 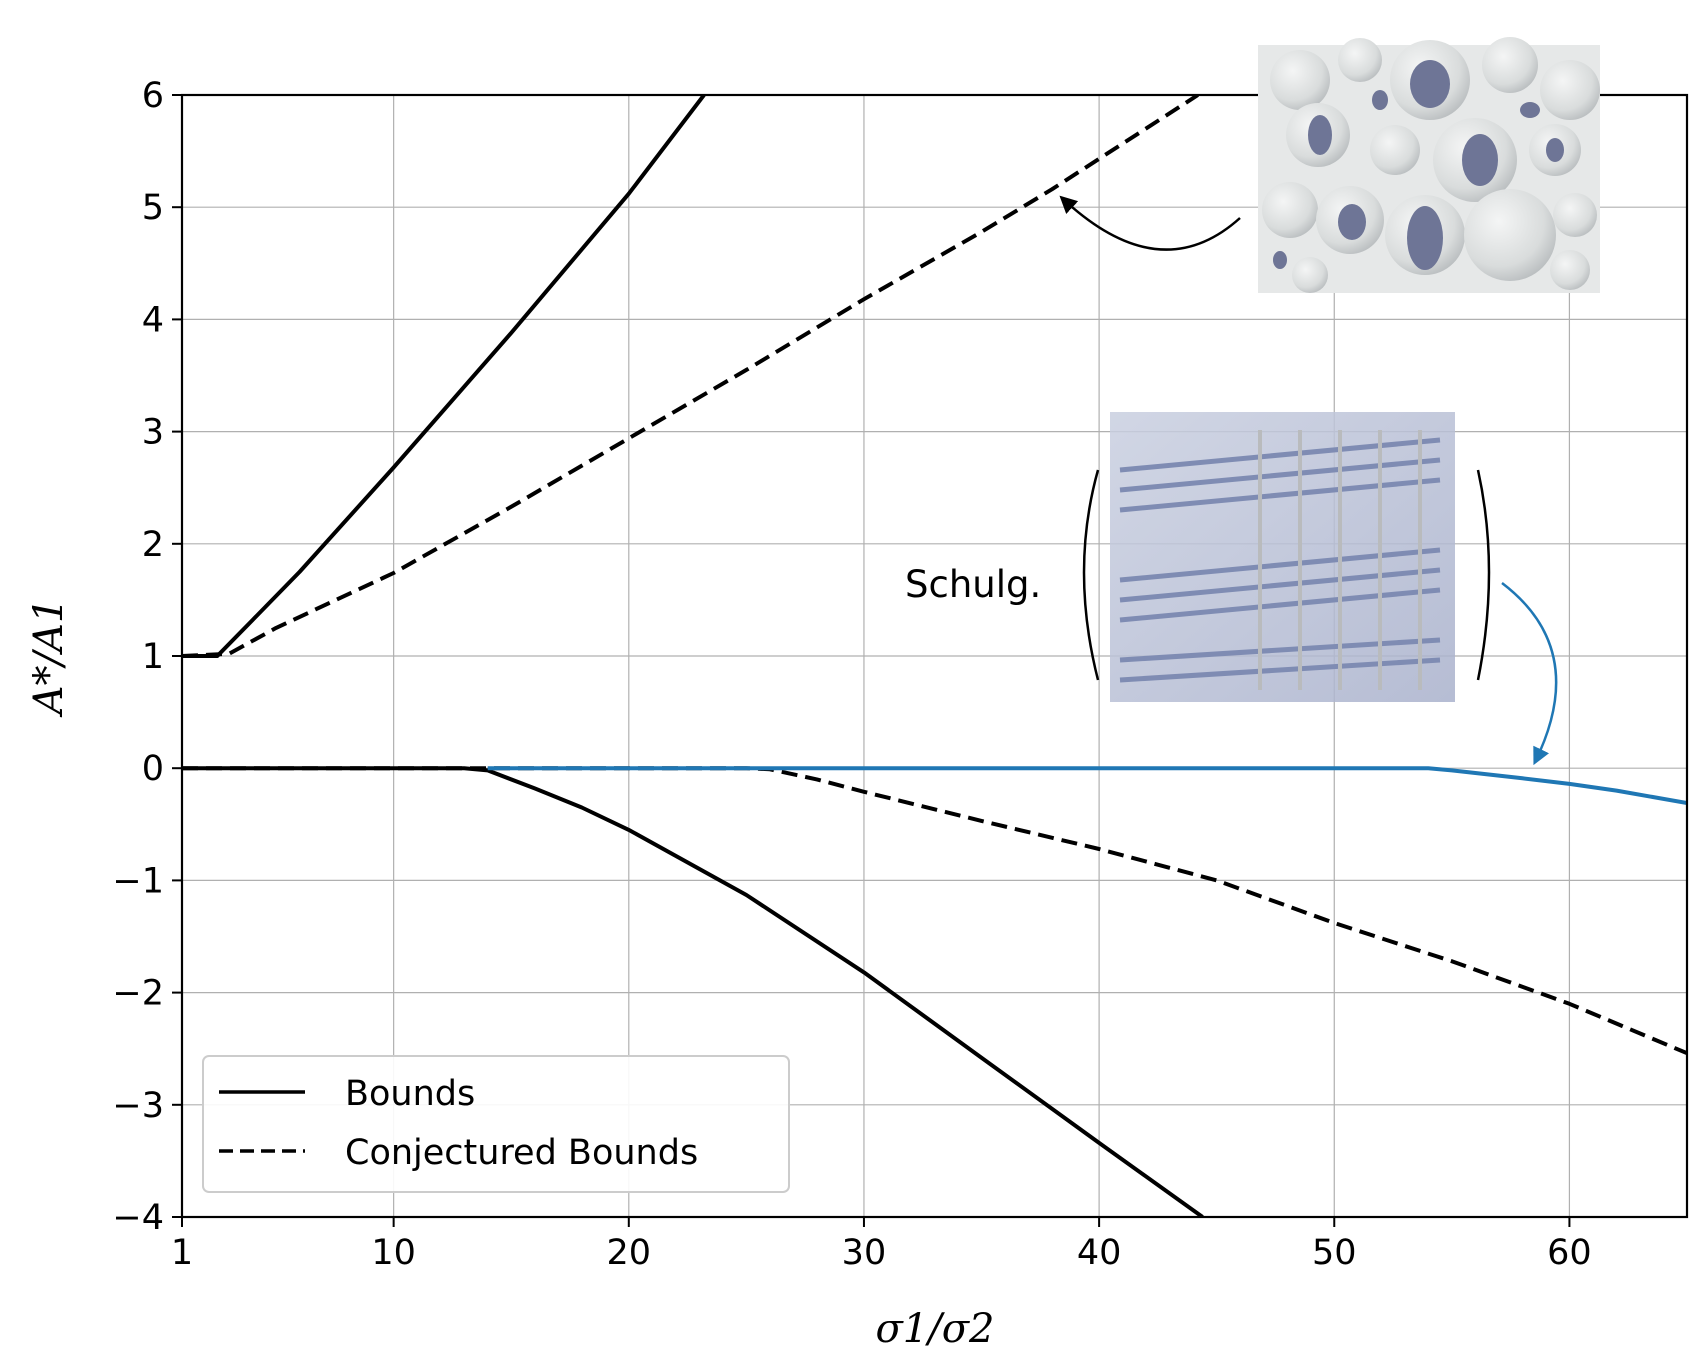 What do you see at coordinates (138, 994) in the screenshot?
I see `y-tick-label: −2` at bounding box center [138, 994].